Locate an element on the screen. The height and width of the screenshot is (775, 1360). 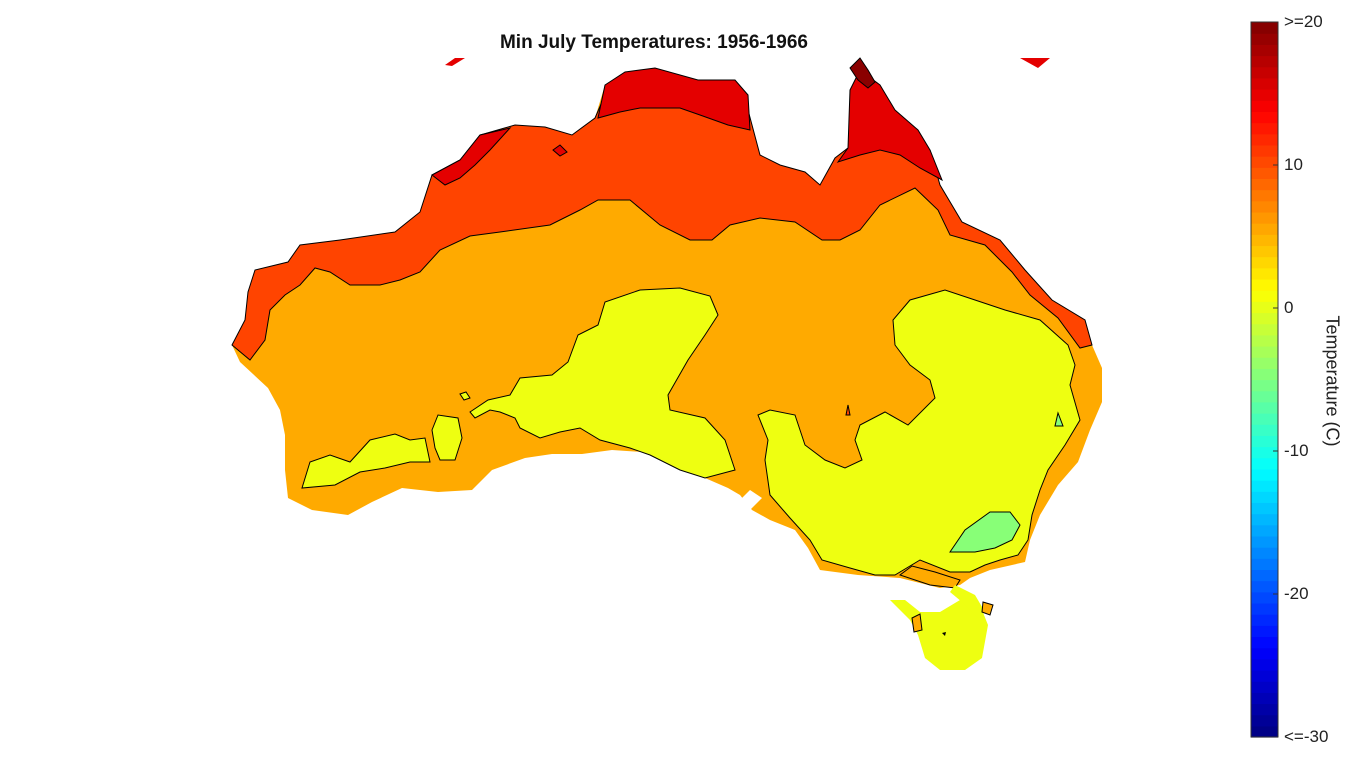
colorbar-tick-label: >=20 is located at coordinates (1303, 21).